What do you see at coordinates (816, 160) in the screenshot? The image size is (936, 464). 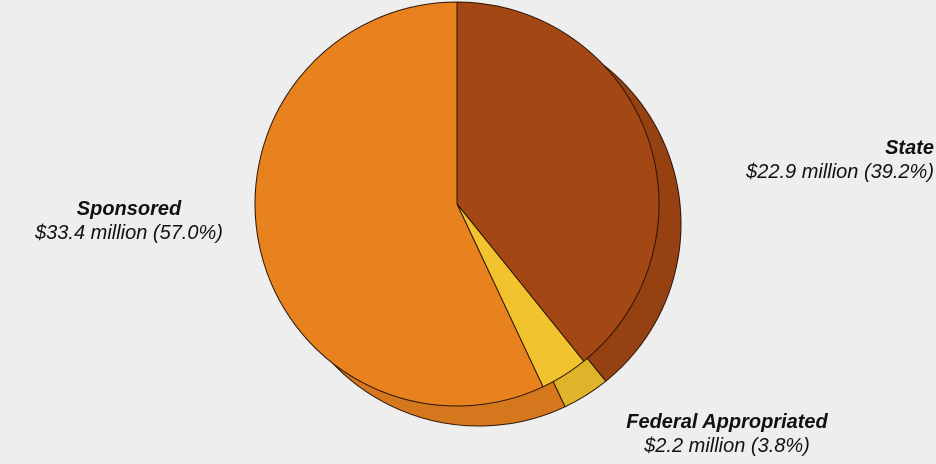 I see `slice-label-state: State $22.9 million (39.2%)` at bounding box center [816, 160].